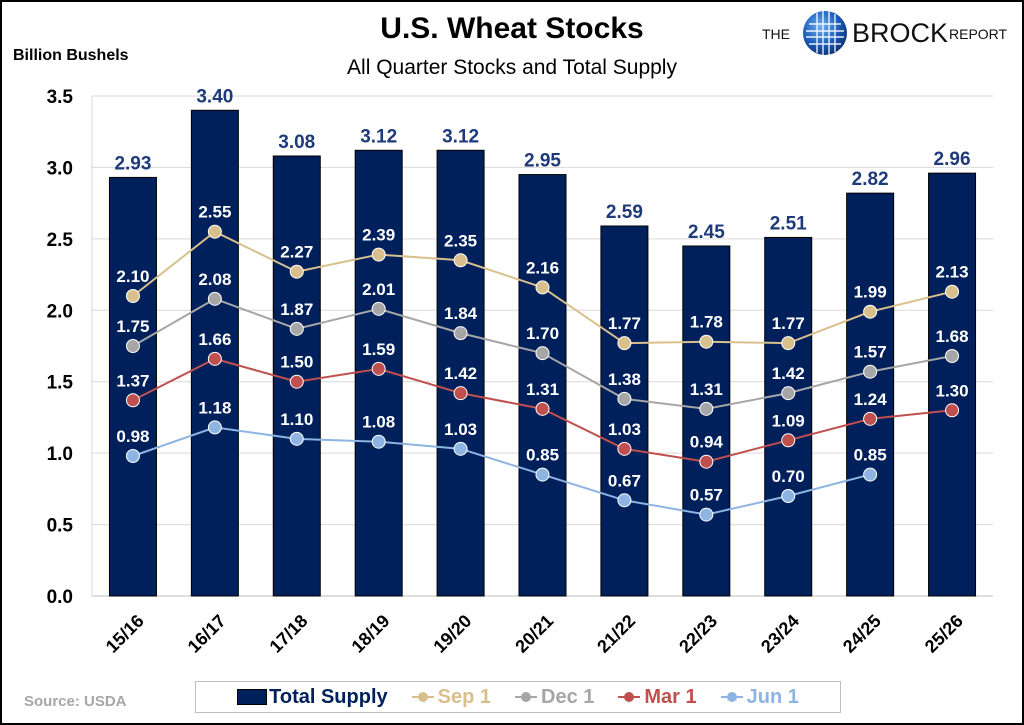 Image resolution: width=1024 pixels, height=725 pixels. What do you see at coordinates (706, 232) in the screenshot?
I see `bar-value-label: 2.45` at bounding box center [706, 232].